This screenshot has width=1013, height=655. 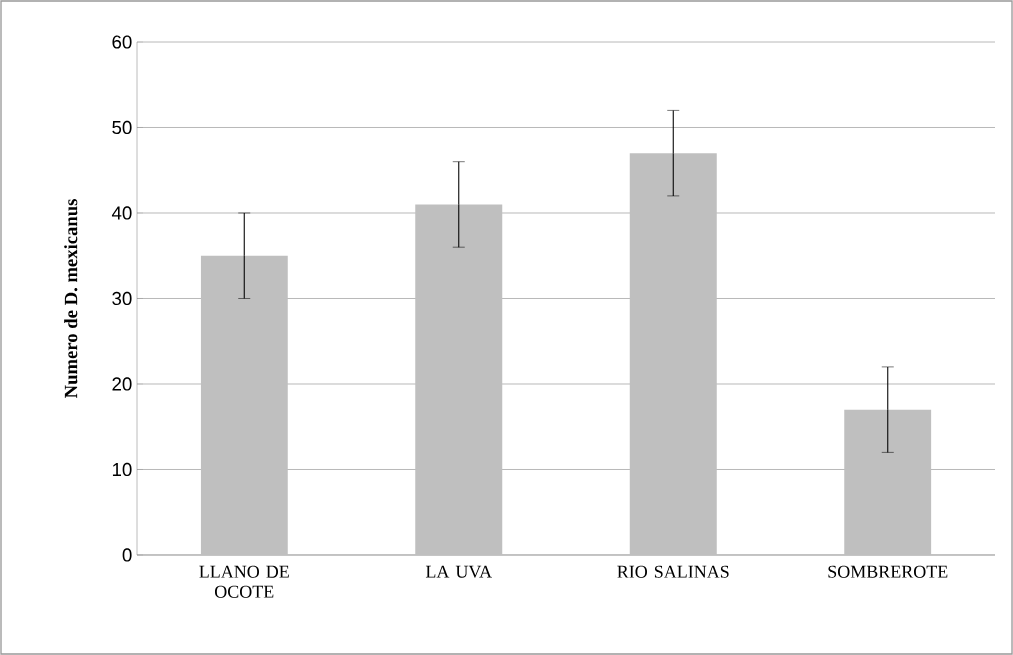 What do you see at coordinates (71, 299) in the screenshot?
I see `y-axis-title: Numero de D. mexicanus` at bounding box center [71, 299].